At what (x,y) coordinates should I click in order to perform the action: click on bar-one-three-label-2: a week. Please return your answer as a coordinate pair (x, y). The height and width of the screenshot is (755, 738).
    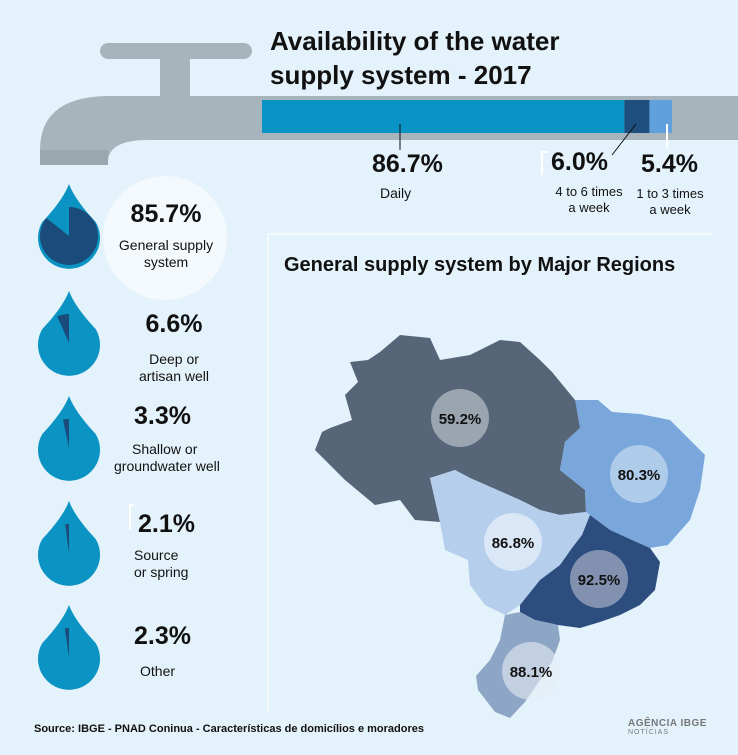
    Looking at the image, I should click on (670, 209).